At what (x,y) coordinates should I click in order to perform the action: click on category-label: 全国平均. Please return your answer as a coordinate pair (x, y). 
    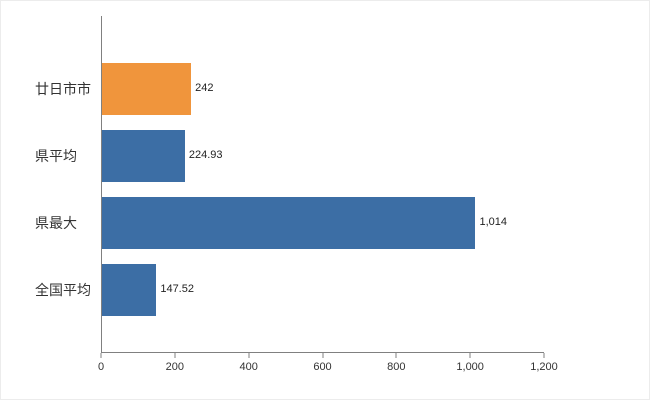
    Looking at the image, I should click on (63, 289).